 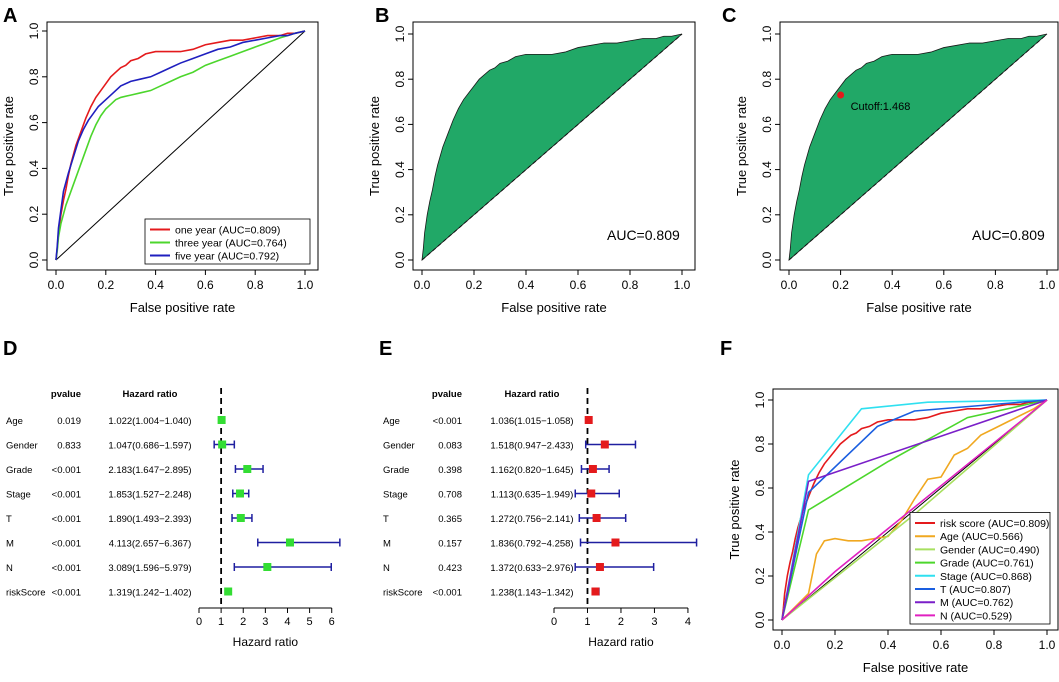 What do you see at coordinates (150, 544) in the screenshot?
I see `row-hazard-ratio: 4.113(2.657−6.367)` at bounding box center [150, 544].